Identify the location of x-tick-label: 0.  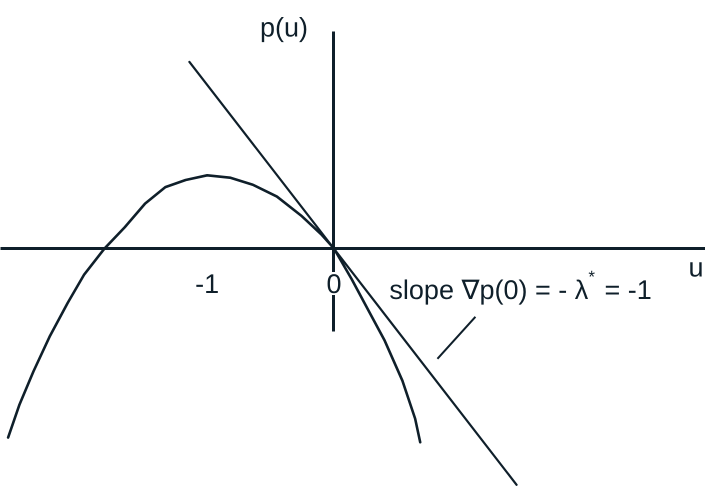
(334, 284).